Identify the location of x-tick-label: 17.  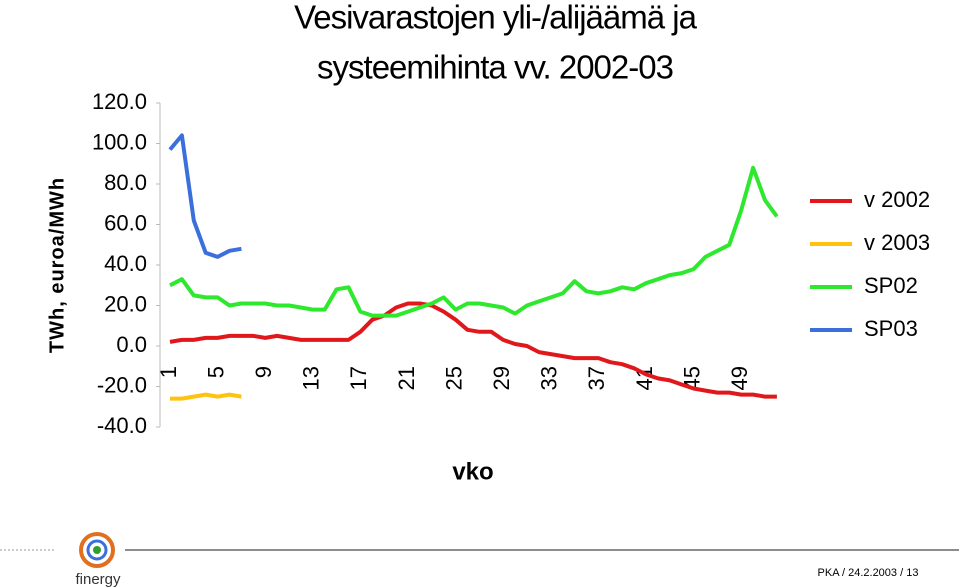
(358, 378).